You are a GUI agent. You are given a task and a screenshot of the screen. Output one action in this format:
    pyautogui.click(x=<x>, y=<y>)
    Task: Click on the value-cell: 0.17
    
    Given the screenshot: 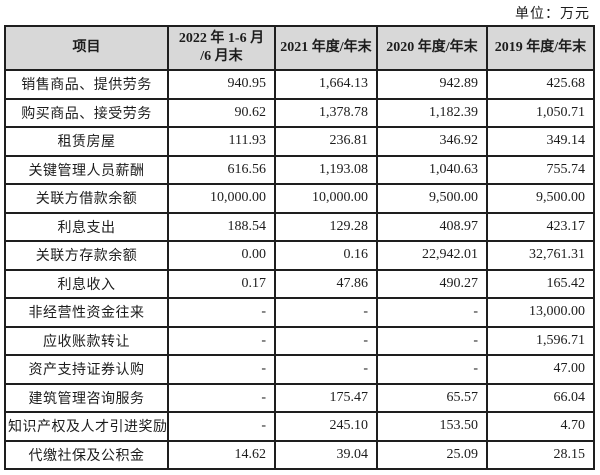 What is the action you would take?
    pyautogui.click(x=221, y=283)
    